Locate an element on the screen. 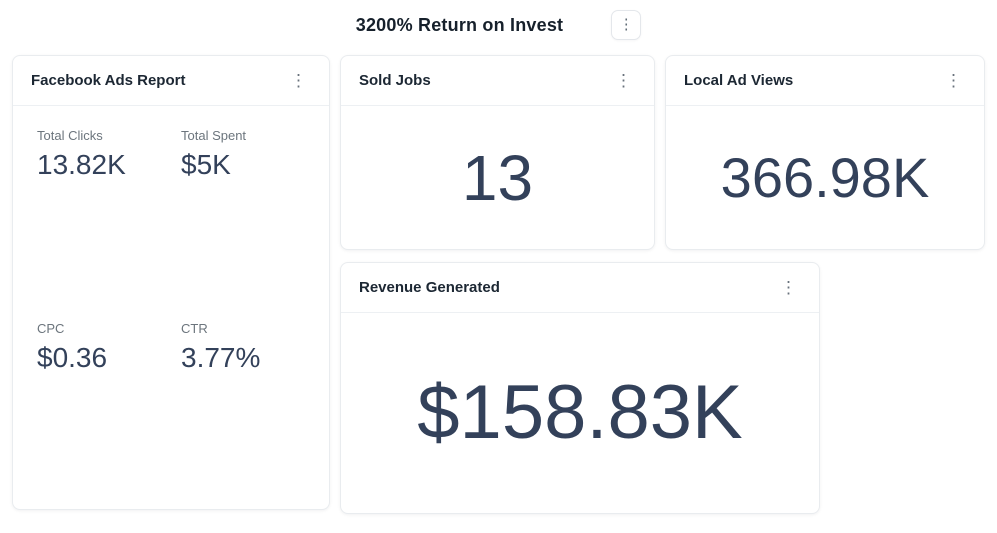 The height and width of the screenshot is (533, 997). local-ad-views-card-menu-button: ⋮ is located at coordinates (953, 80).